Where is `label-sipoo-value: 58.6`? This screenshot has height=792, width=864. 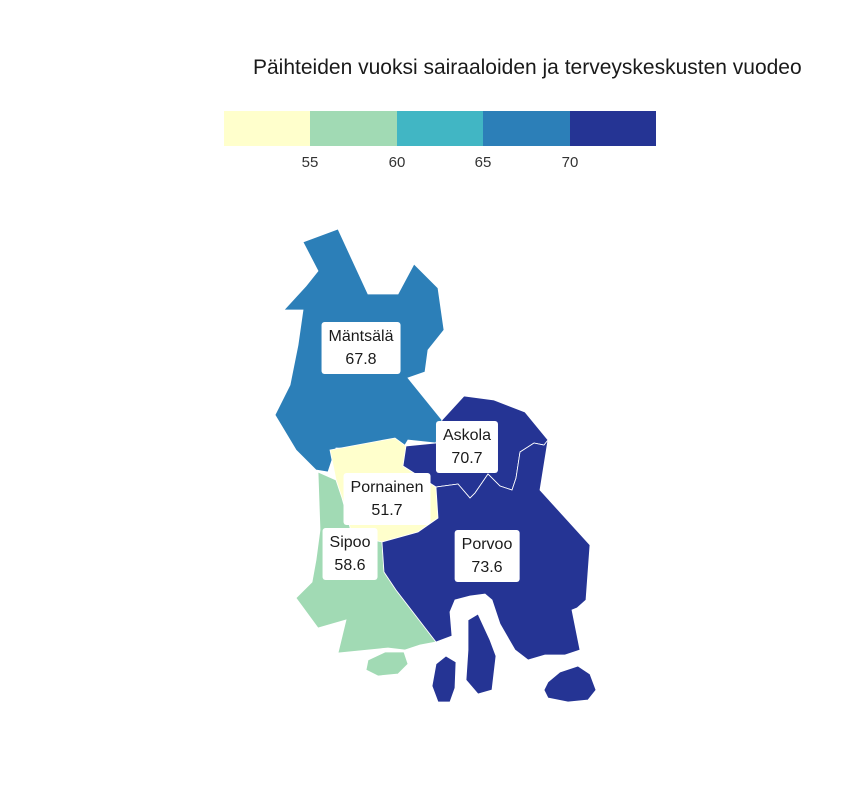
label-sipoo-value: 58.6 is located at coordinates (350, 565).